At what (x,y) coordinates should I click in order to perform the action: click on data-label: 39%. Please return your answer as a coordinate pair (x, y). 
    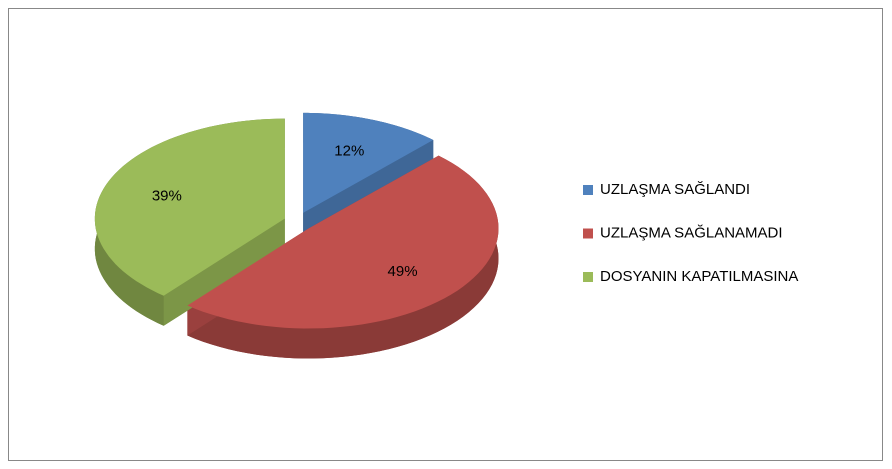
    Looking at the image, I should click on (167, 195).